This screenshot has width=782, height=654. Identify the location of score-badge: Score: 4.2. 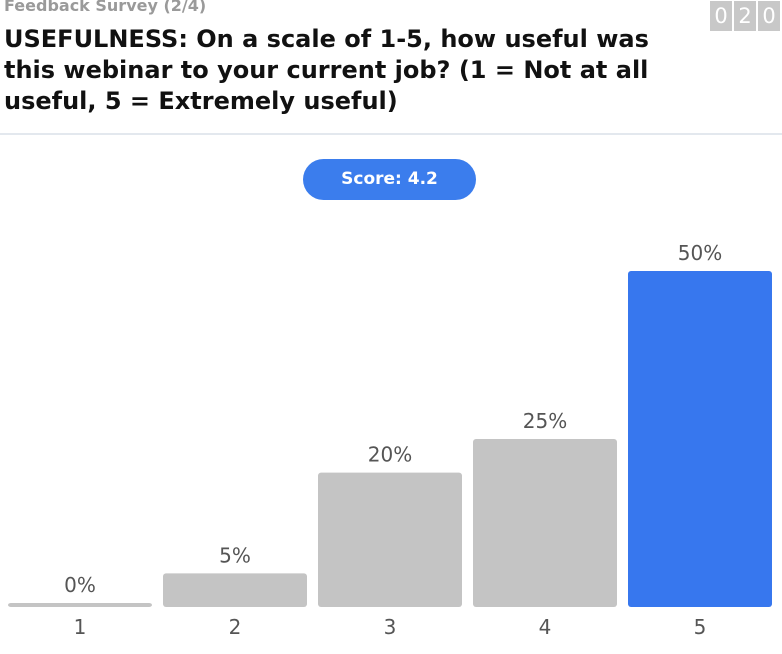
(389, 179).